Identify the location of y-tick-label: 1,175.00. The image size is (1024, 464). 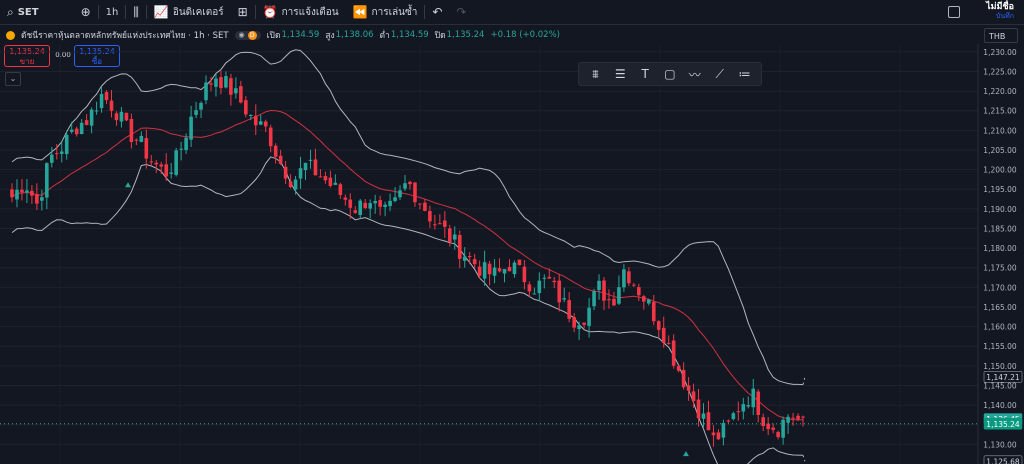
(1000, 268).